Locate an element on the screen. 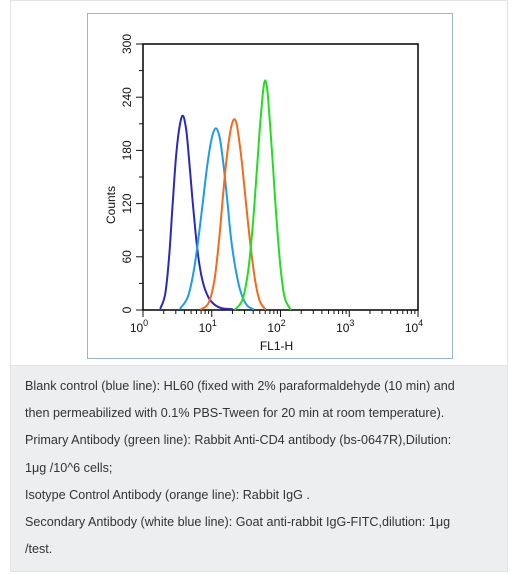 The height and width of the screenshot is (575, 513). x-axis-label: FL1-H is located at coordinates (276, 346).